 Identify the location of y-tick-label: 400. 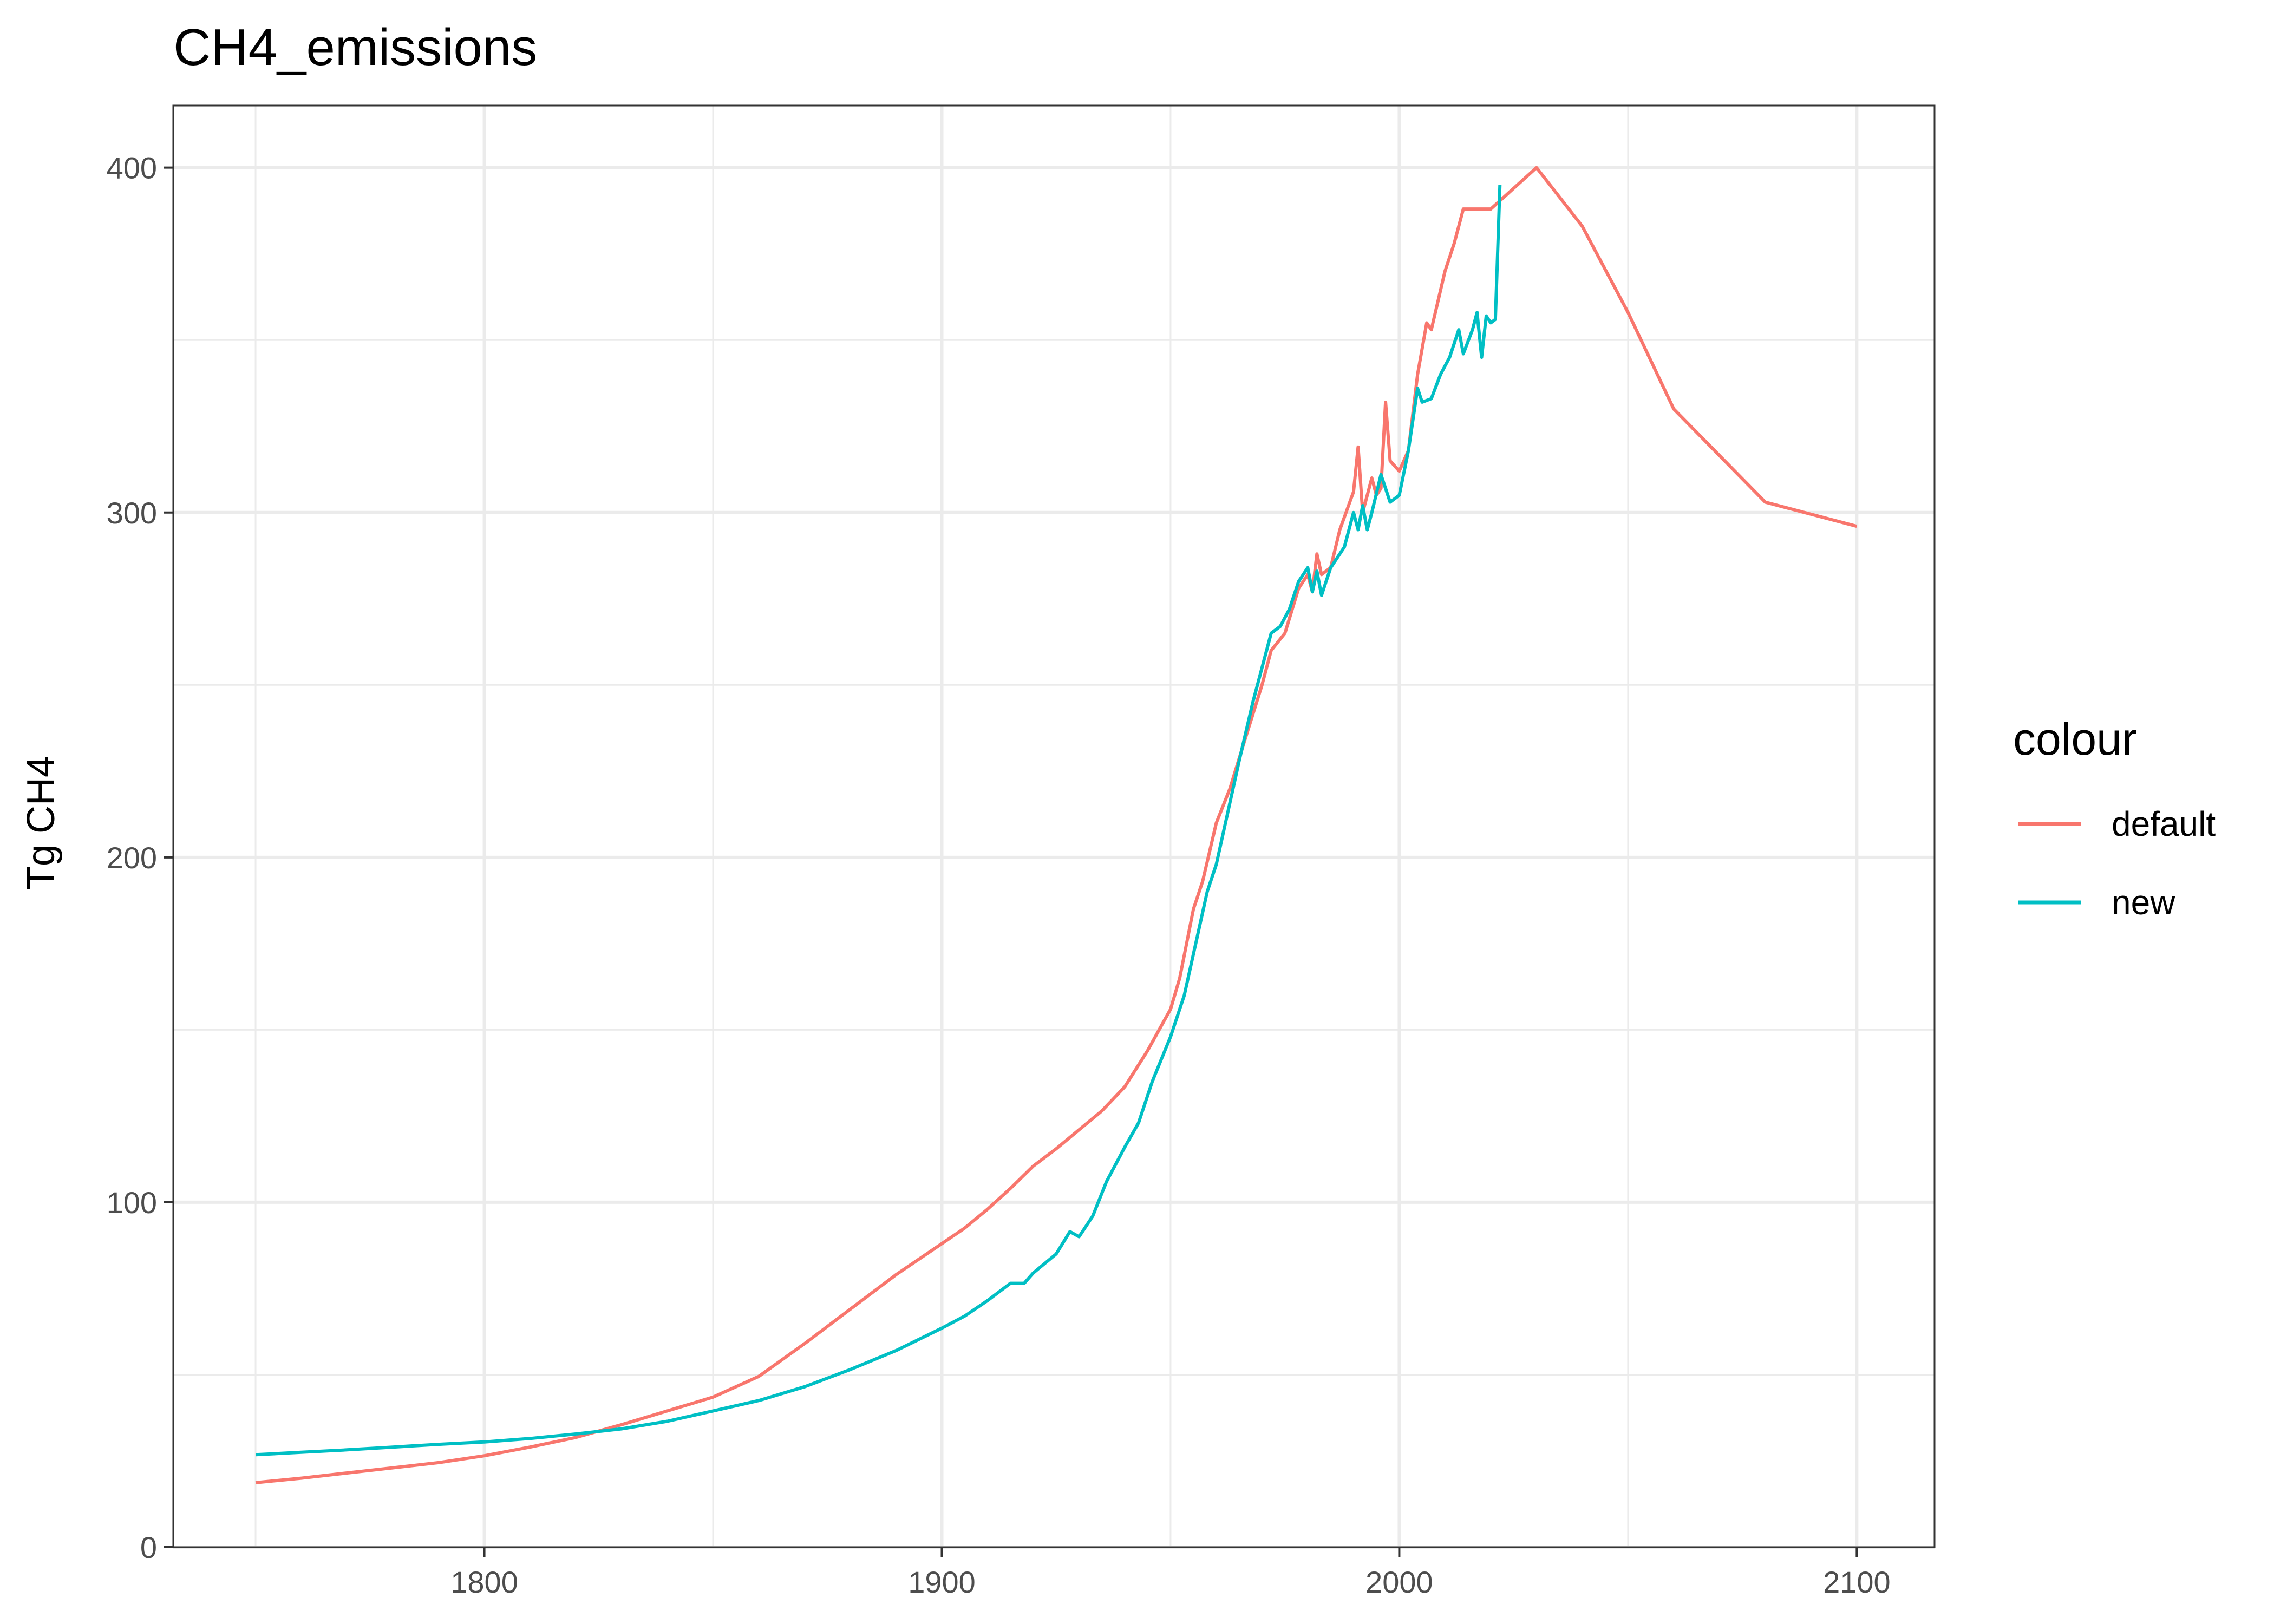
(132, 168).